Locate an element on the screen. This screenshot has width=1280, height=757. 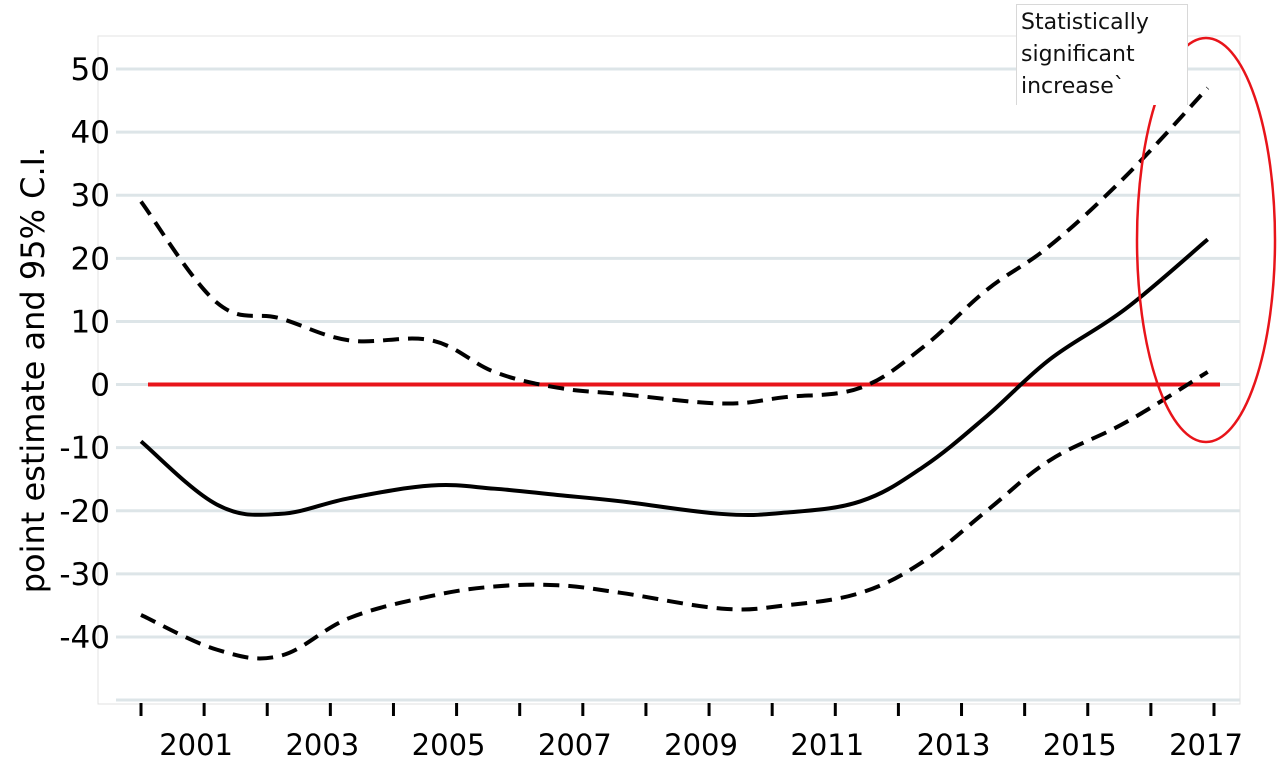
x-tick-label: 2017 is located at coordinates (1206, 742).